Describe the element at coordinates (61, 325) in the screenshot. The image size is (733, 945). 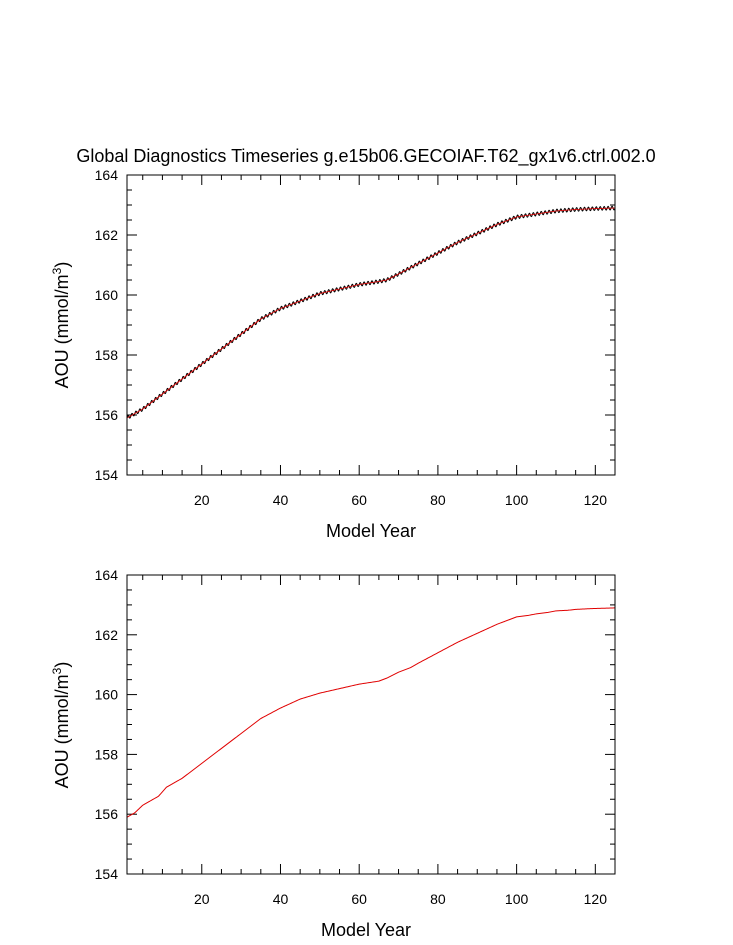
I see `top-yaxis-title: AOU (mmol/m3)` at that location.